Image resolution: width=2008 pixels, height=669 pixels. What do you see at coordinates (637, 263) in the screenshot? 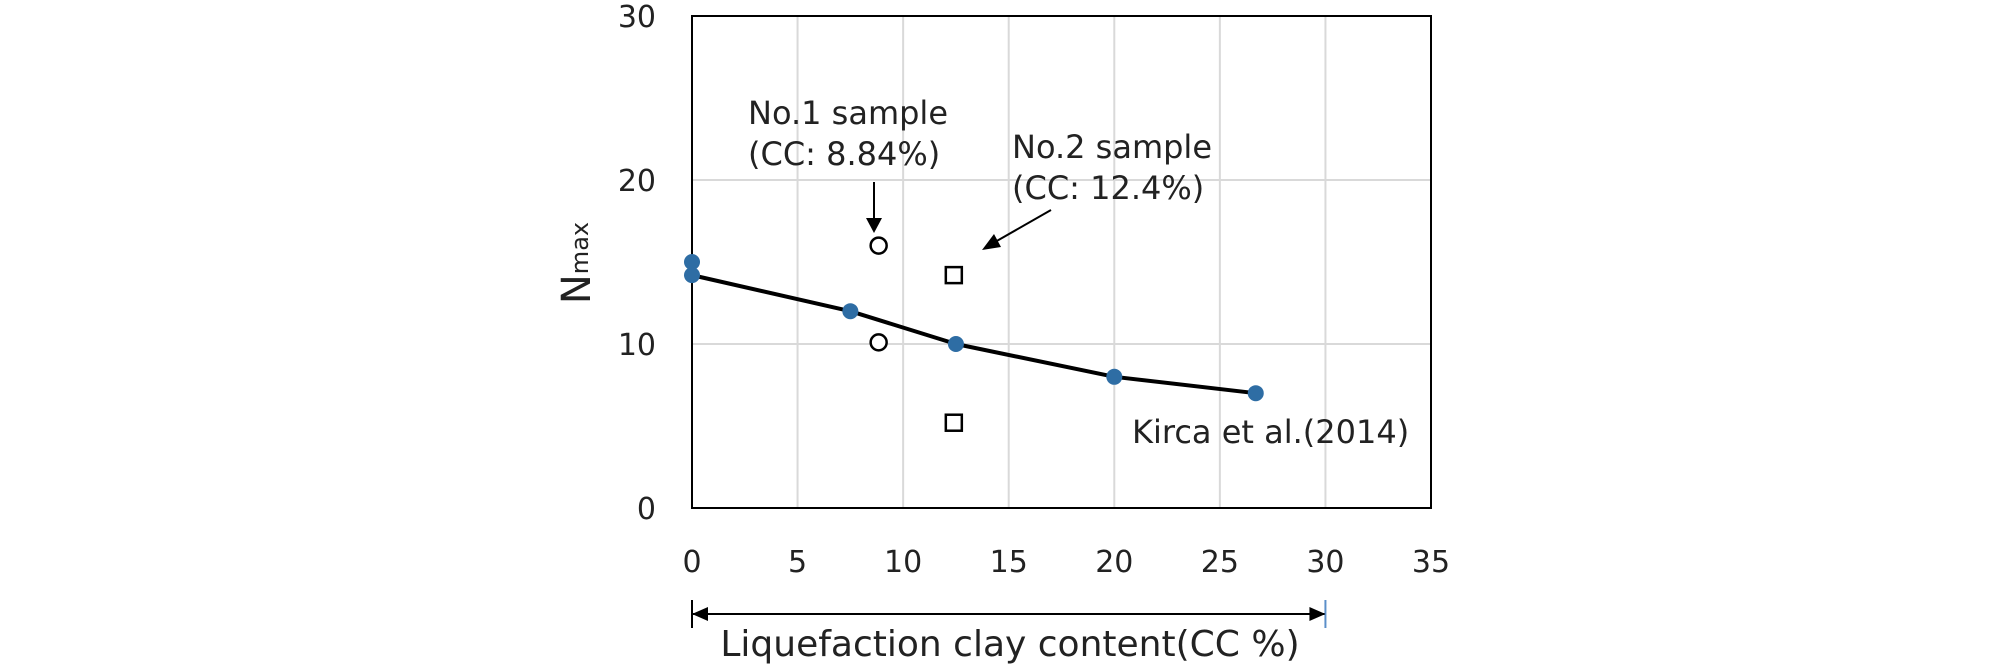
I see `y-axis-ticks: 0 10 20 30` at bounding box center [637, 263].